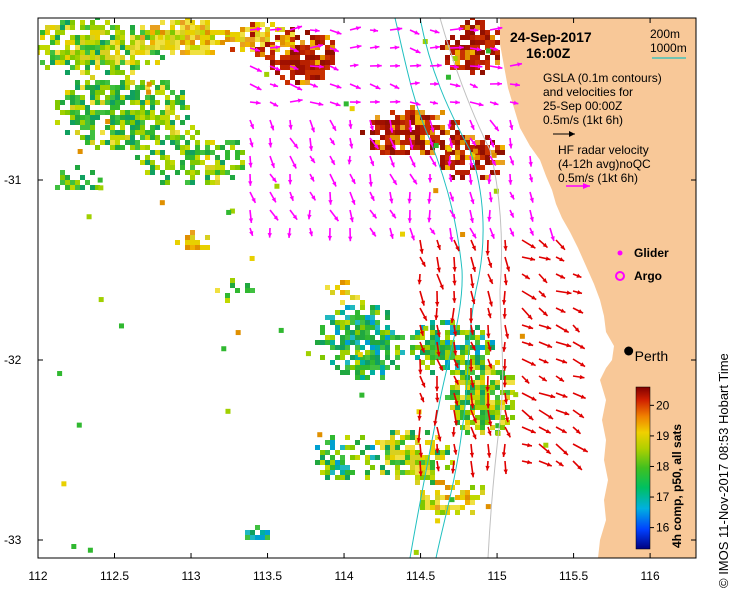 Image resolution: width=739 pixels, height=592 pixels. Describe the element at coordinates (668, 48) in the screenshot. I see `contour-legend-1000m: 1000m` at that location.